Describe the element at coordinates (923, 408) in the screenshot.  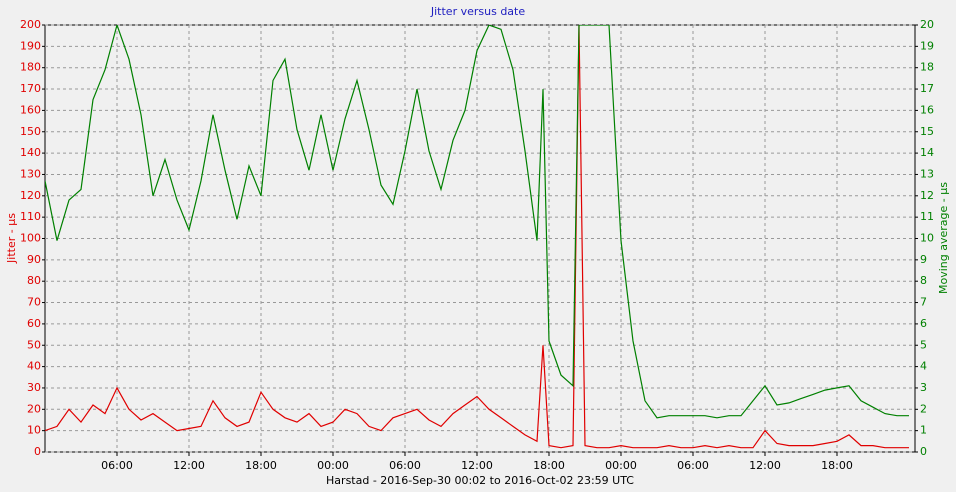
I see `y2-tick-label: 2` at that location.